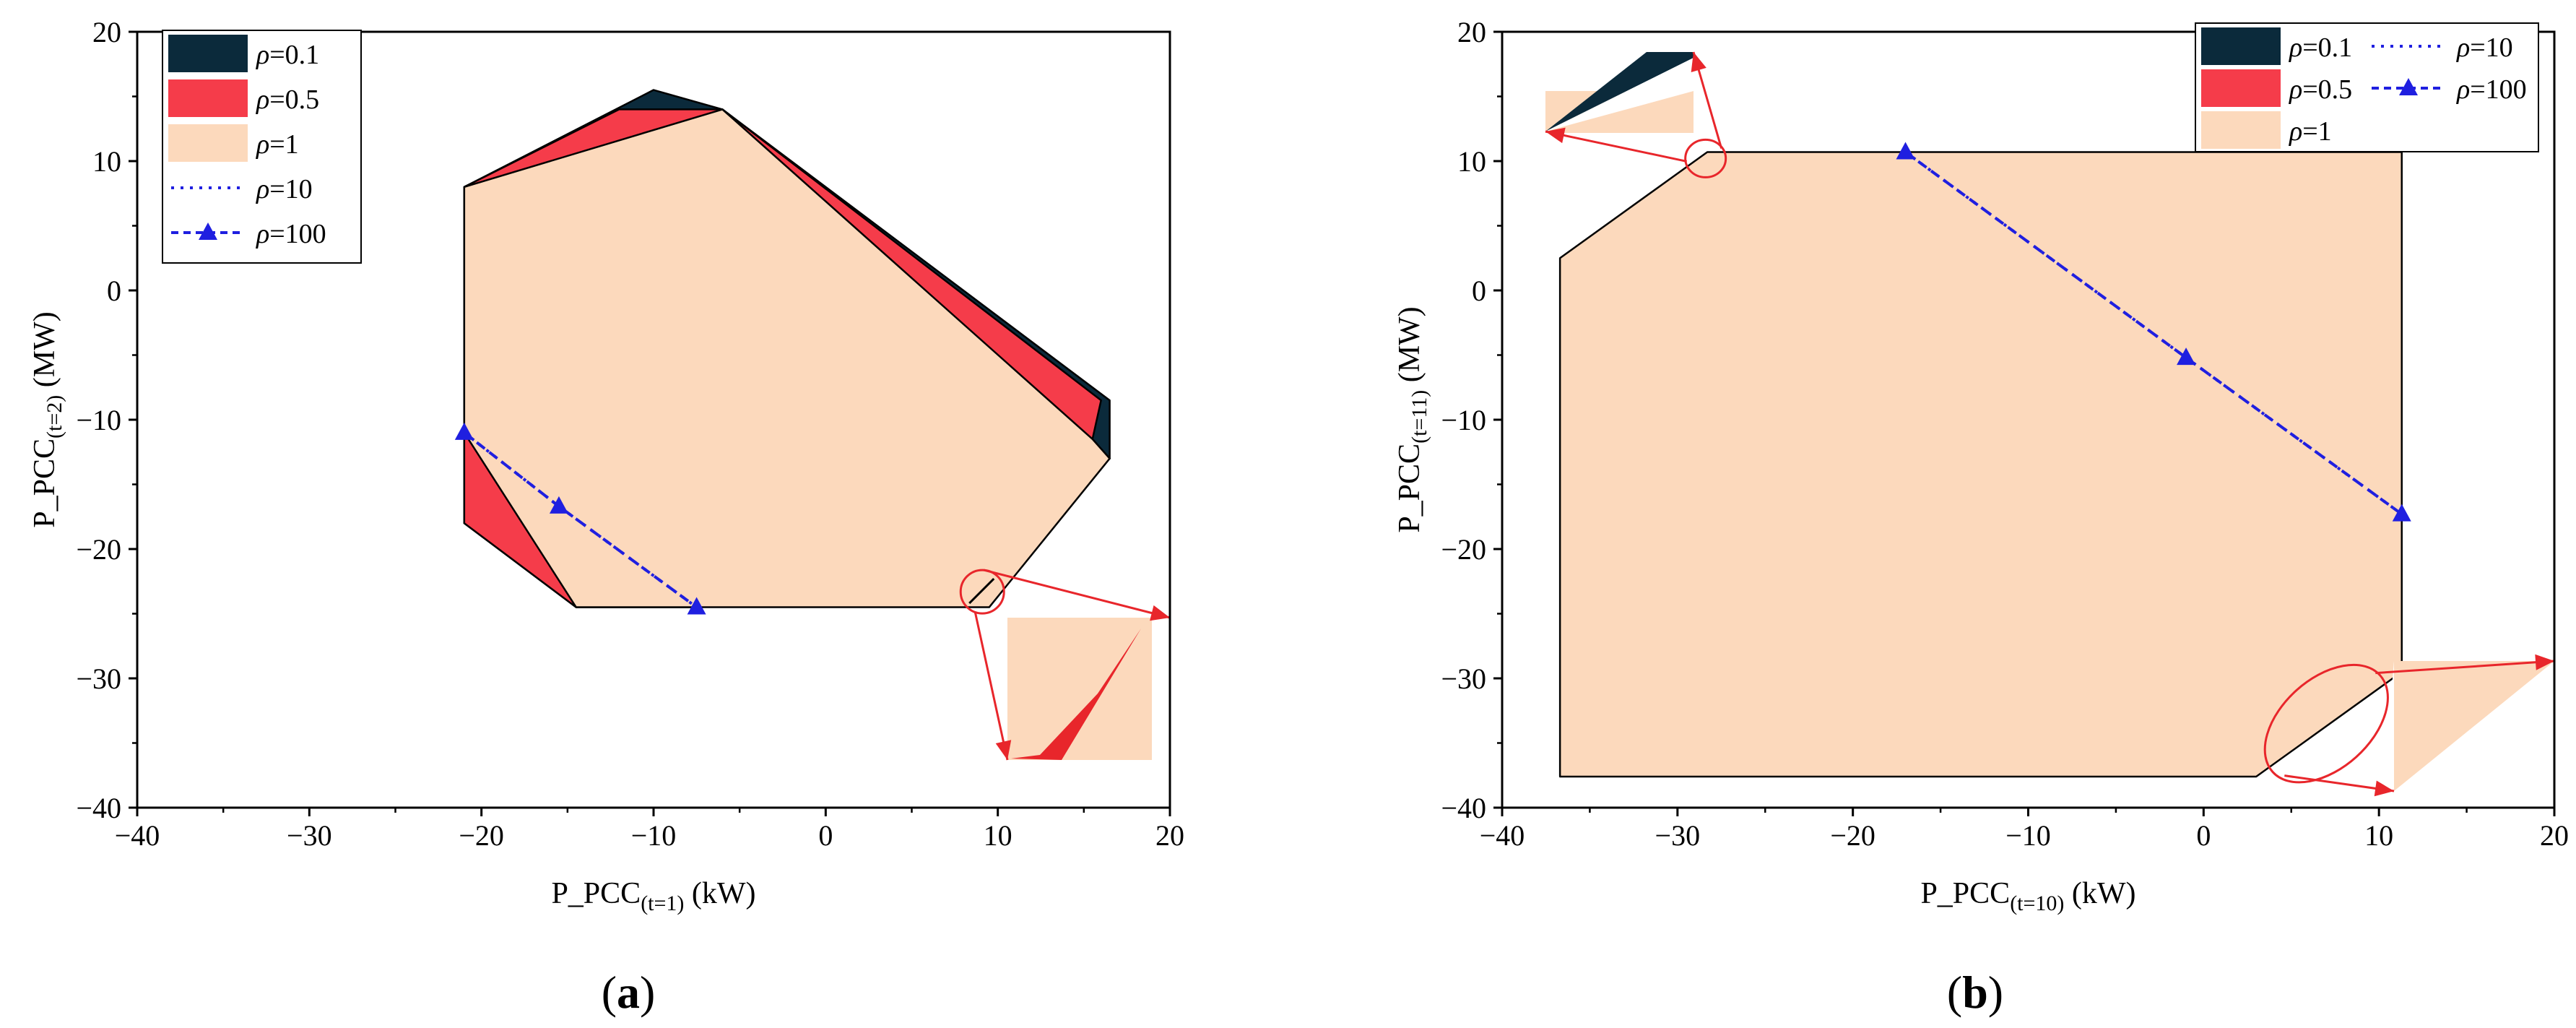  Describe the element at coordinates (1419, 417) in the screenshot. I see `y-axis-label-sub: (t=11)` at that location.